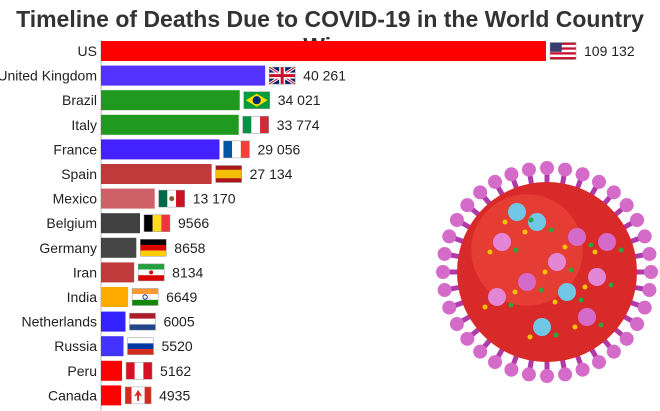 The height and width of the screenshot is (411, 660). Describe the element at coordinates (142, 321) in the screenshot. I see `netherlands-flag-icon` at that location.